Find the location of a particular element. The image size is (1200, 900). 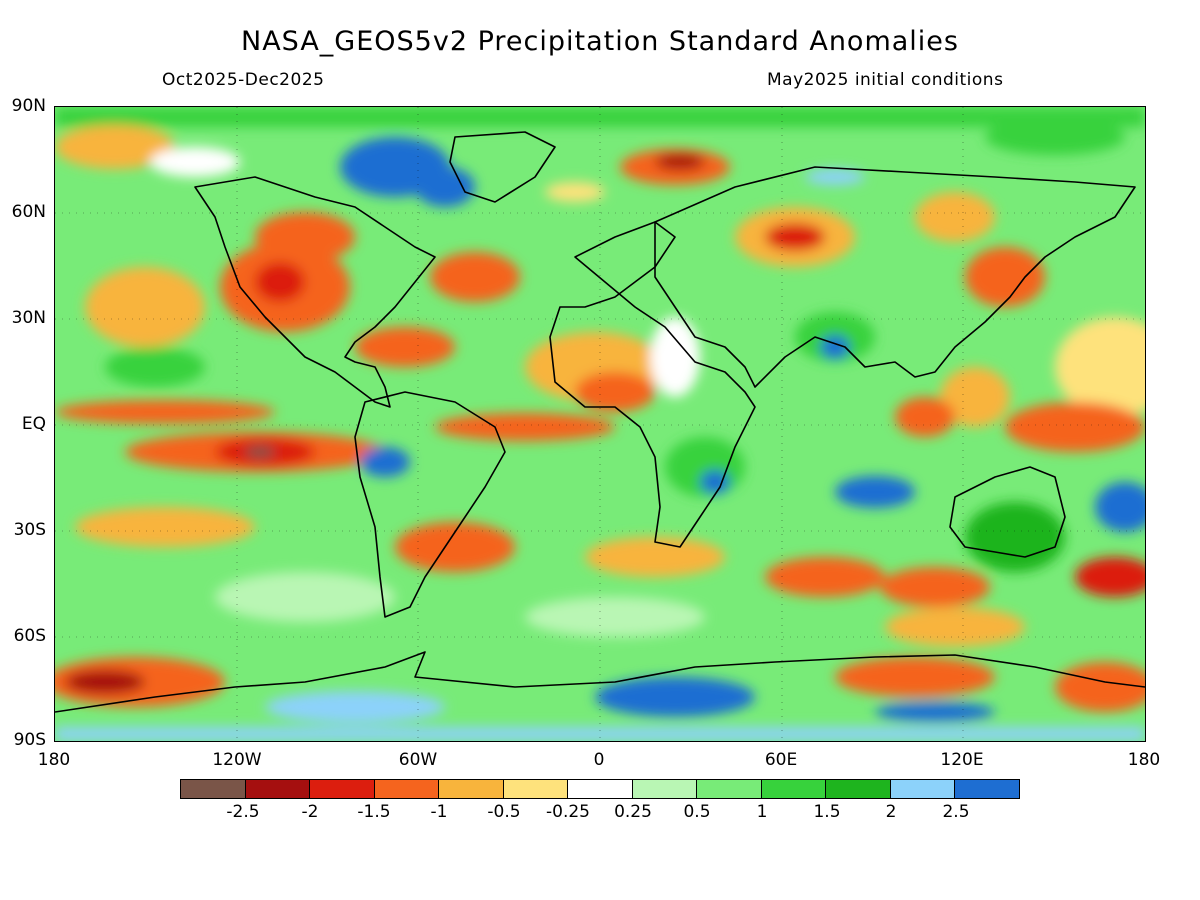

colorbar-label: 0.25 is located at coordinates (633, 812).